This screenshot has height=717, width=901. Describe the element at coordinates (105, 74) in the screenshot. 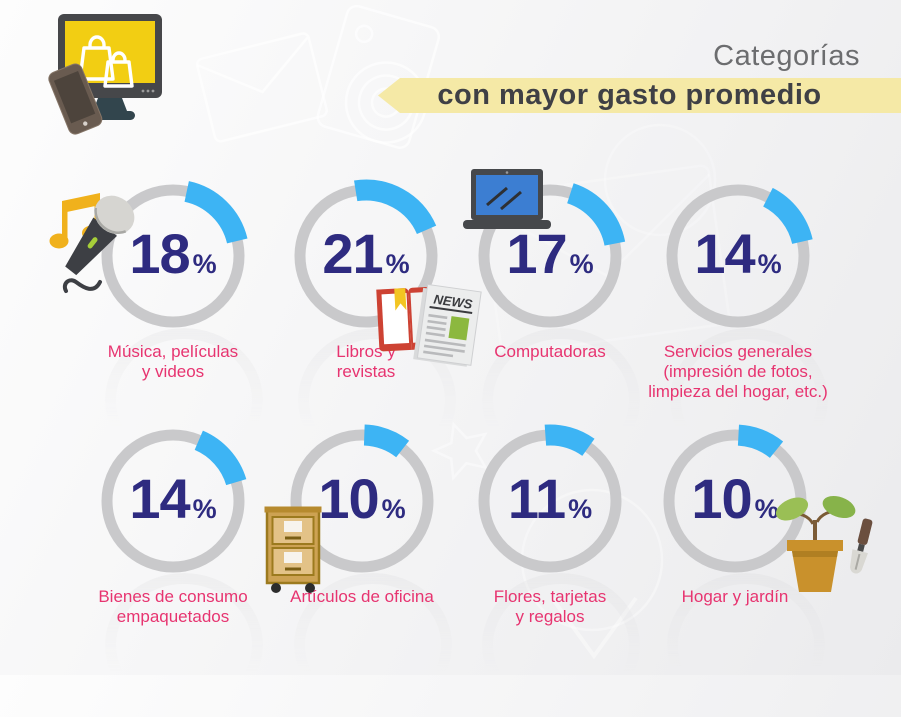

I see `online-shopping-logo-icon` at that location.